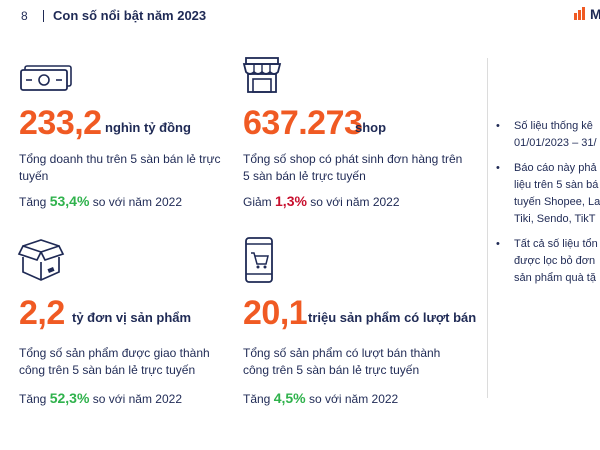 The width and height of the screenshot is (600, 450). What do you see at coordinates (289, 398) in the screenshot?
I see `change-value: 4,5%` at bounding box center [289, 398].